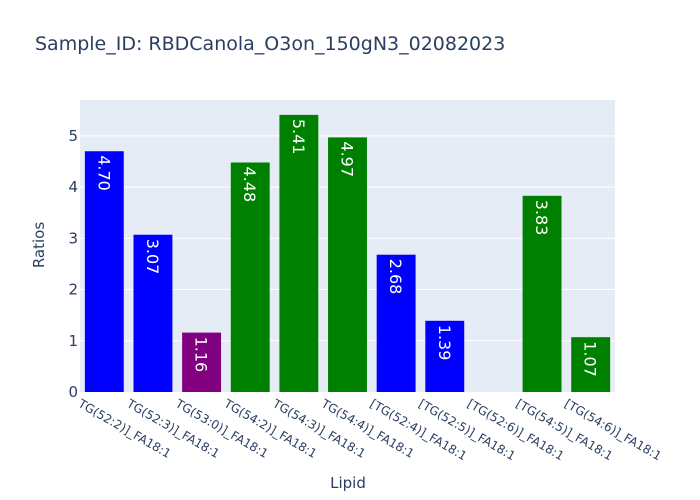  What do you see at coordinates (249, 184) in the screenshot?
I see `bar-value-label: 4.48` at bounding box center [249, 184].